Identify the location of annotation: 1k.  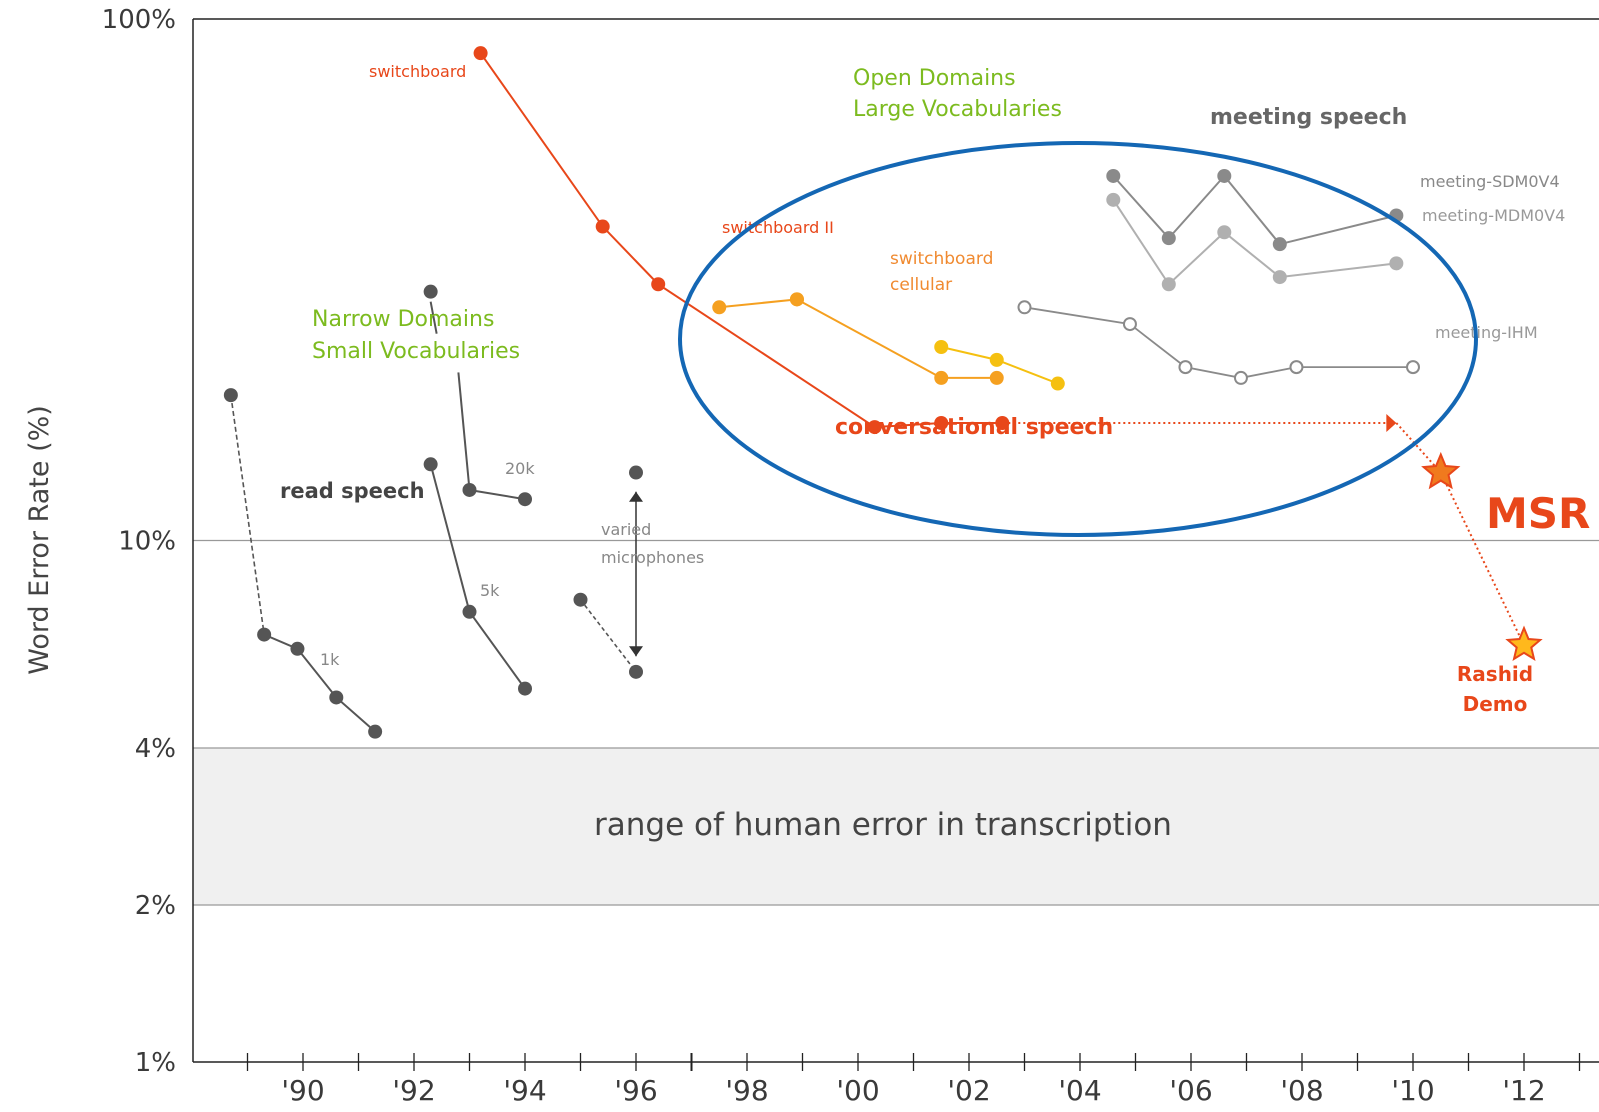
(330, 659).